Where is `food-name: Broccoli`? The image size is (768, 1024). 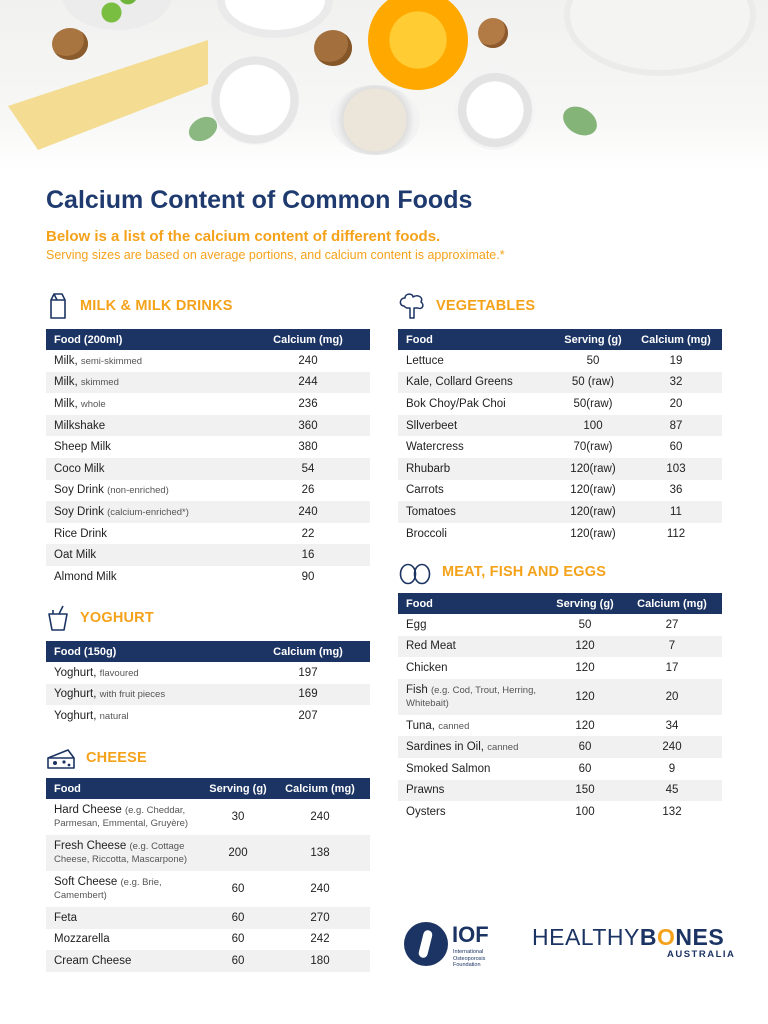
food-name: Broccoli is located at coordinates (426, 533).